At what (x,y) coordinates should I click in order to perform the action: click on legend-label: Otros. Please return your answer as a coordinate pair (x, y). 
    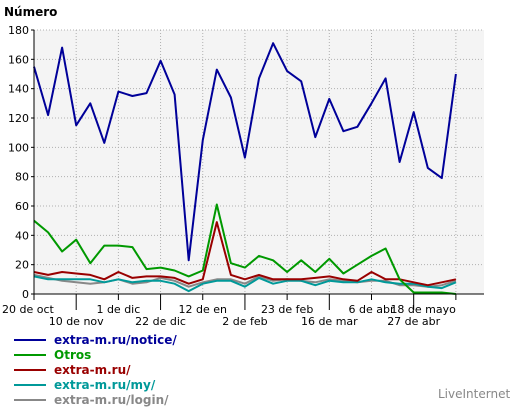
    Looking at the image, I should click on (73, 354).